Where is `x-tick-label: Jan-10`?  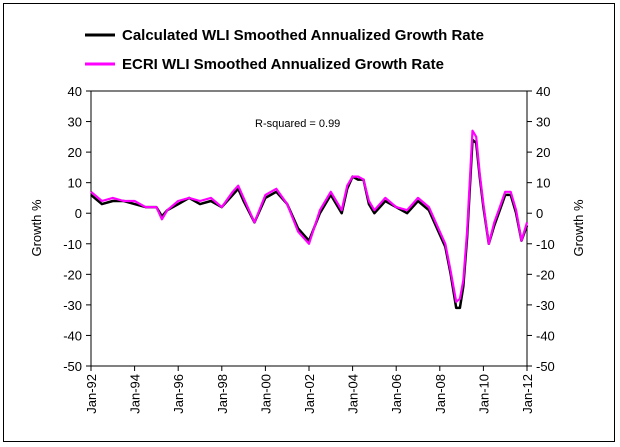 x-tick-label: Jan-10 is located at coordinates (483, 394).